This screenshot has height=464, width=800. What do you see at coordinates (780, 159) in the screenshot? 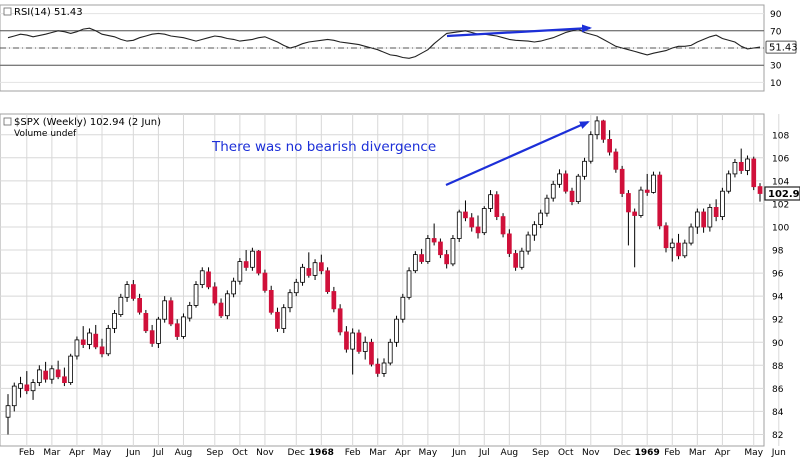
I see `price-tick-label: 106` at bounding box center [780, 159].